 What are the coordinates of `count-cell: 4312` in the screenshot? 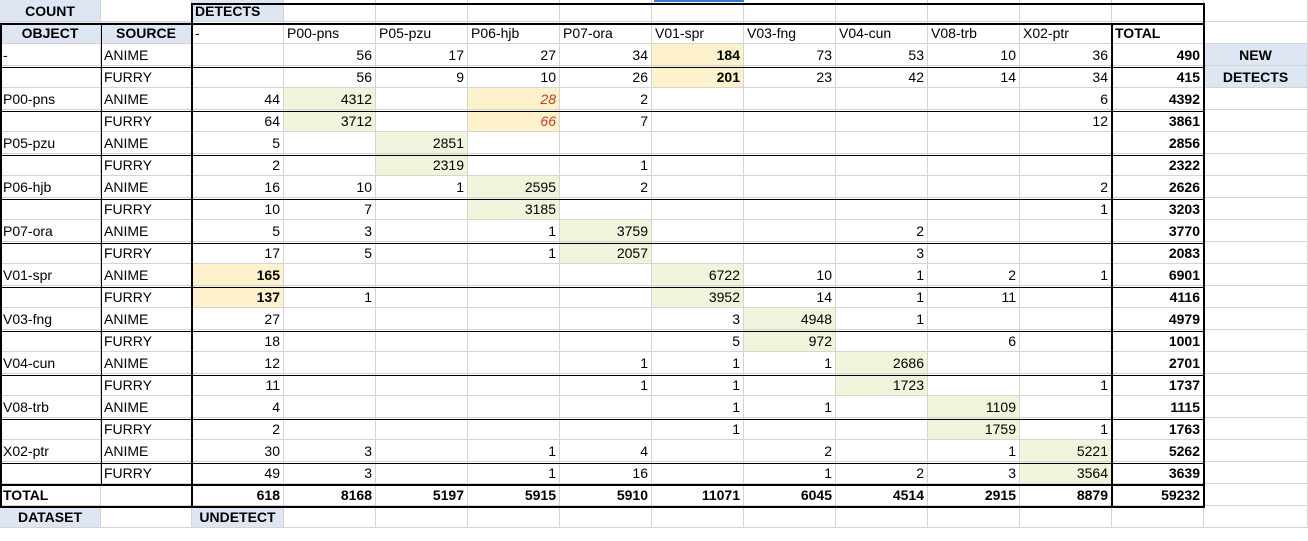 It's located at (330, 99).